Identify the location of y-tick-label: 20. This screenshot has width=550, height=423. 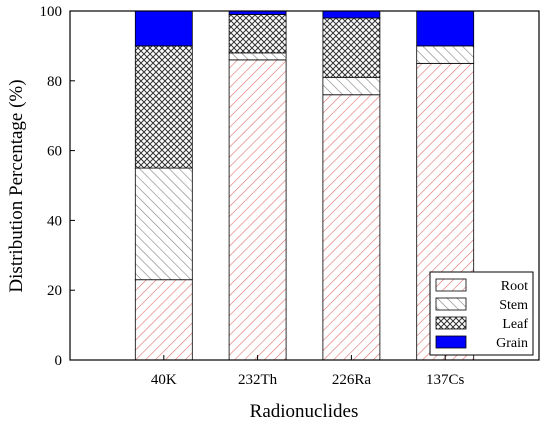
(54, 291).